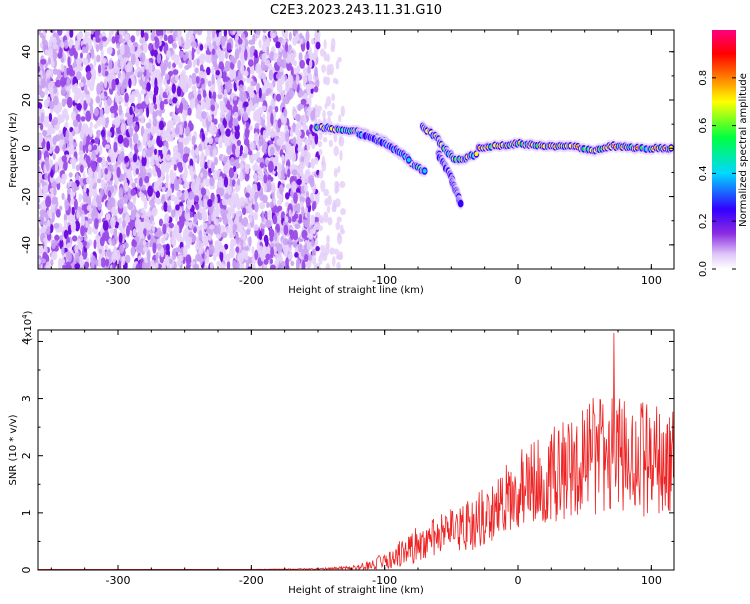  Describe the element at coordinates (356, 10) in the screenshot. I see `figure-title: C2E3.2023.243.11.31.G10` at that location.